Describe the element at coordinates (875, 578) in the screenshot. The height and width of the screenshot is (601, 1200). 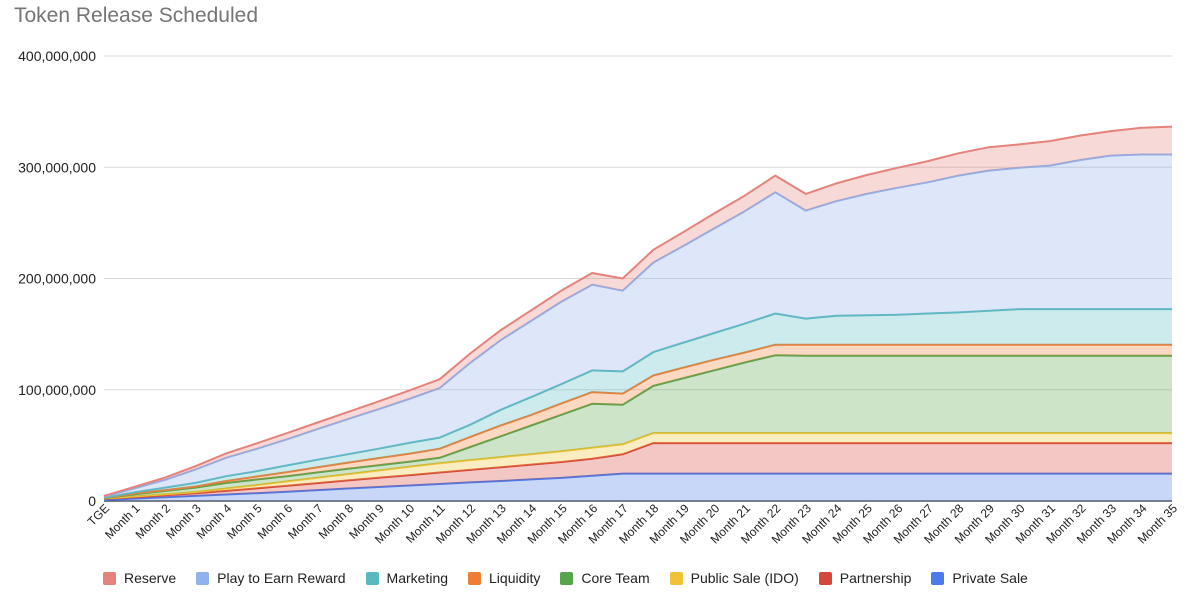
I see `legend-label: Partnership` at that location.